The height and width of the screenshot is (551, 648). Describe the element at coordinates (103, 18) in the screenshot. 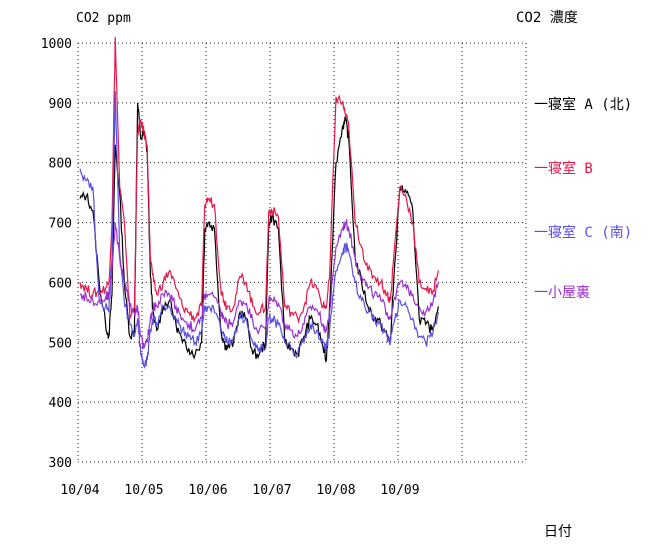

I see `y-axis-label: CO2 ppm` at that location.